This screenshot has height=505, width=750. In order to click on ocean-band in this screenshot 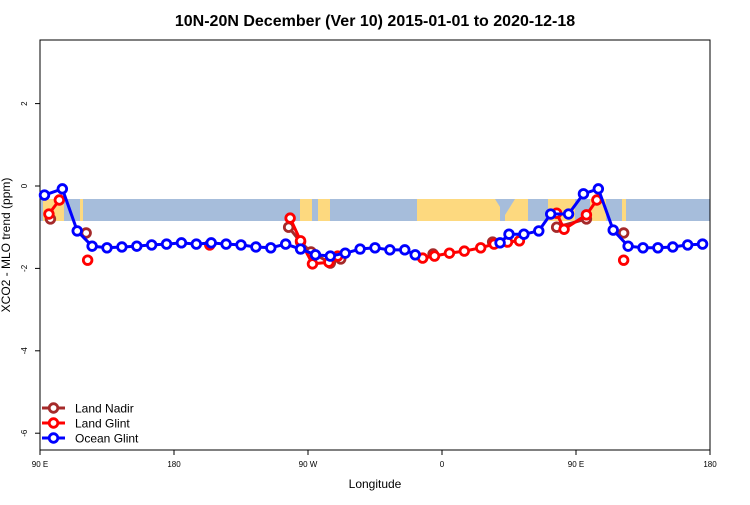, I will do `click(375, 210)`.